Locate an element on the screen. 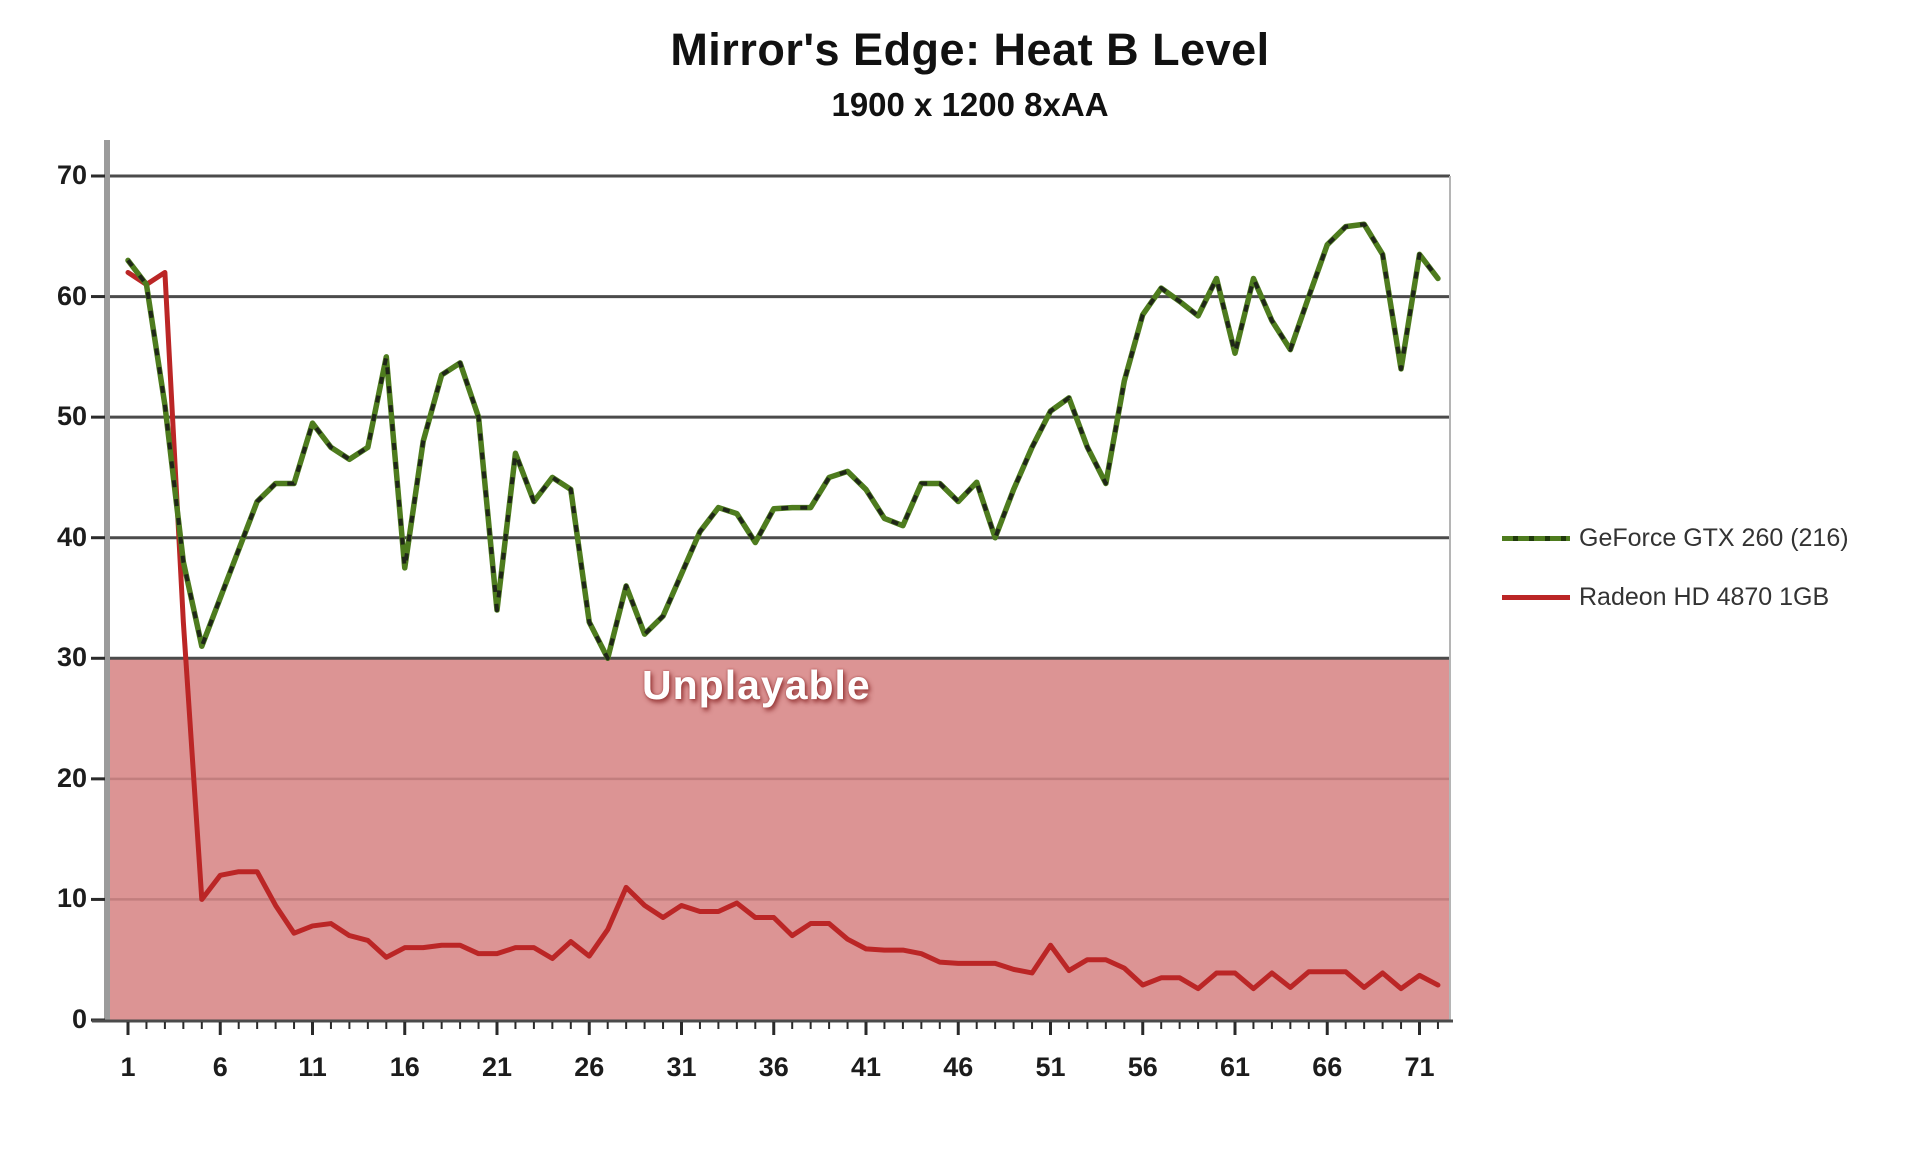  unplayable-band-label: Unplayable is located at coordinates (756, 685).